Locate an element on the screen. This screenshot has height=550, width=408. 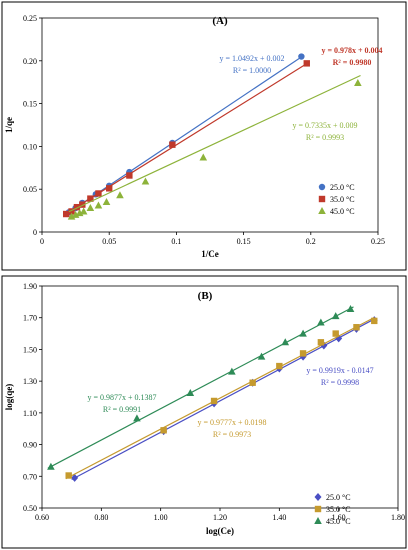
trendline-equation: y = 0.7335x + 0.009 is located at coordinates (324, 125).